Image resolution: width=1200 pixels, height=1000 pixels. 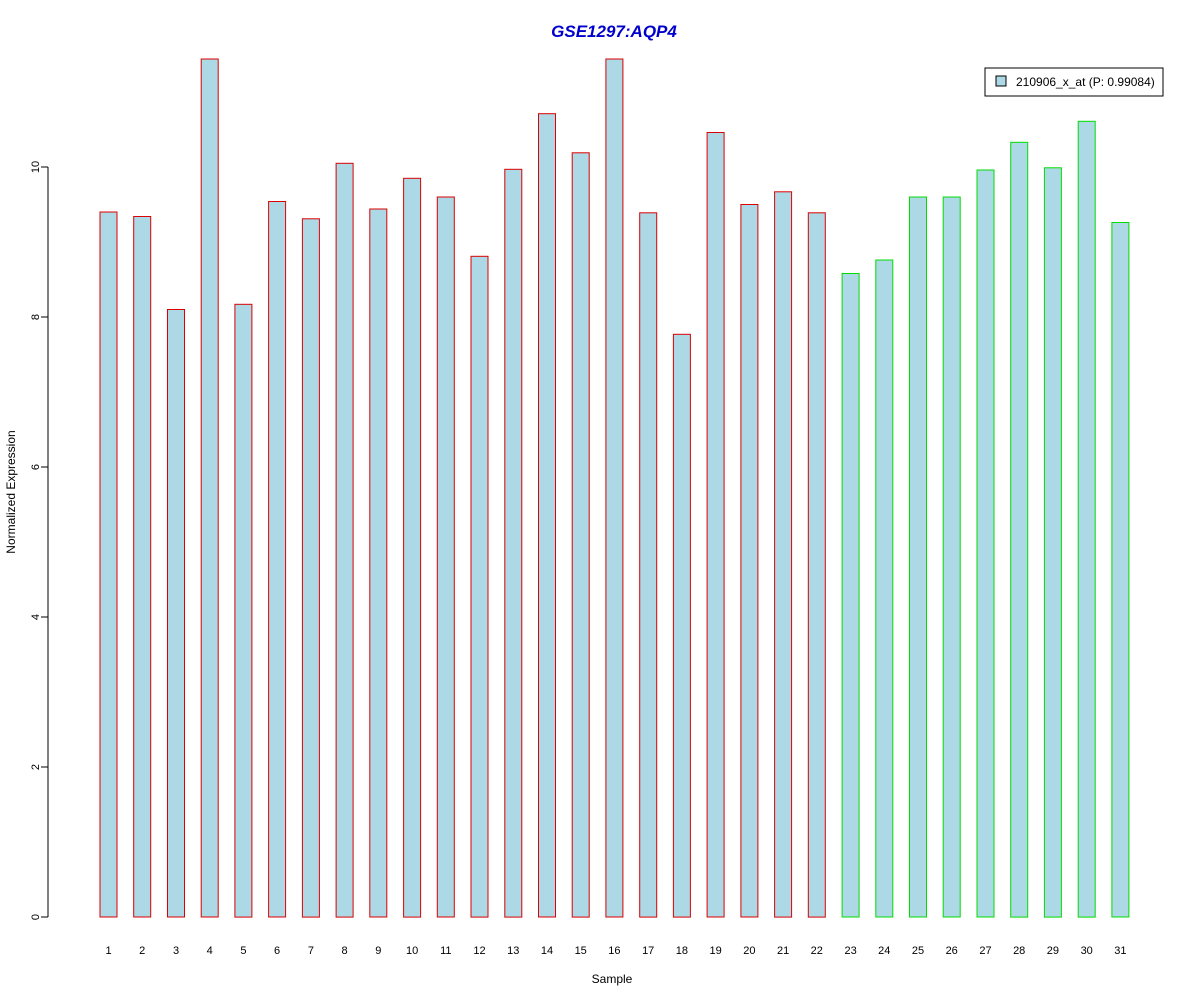 I want to click on x-tick-label: 18, so click(x=682, y=951).